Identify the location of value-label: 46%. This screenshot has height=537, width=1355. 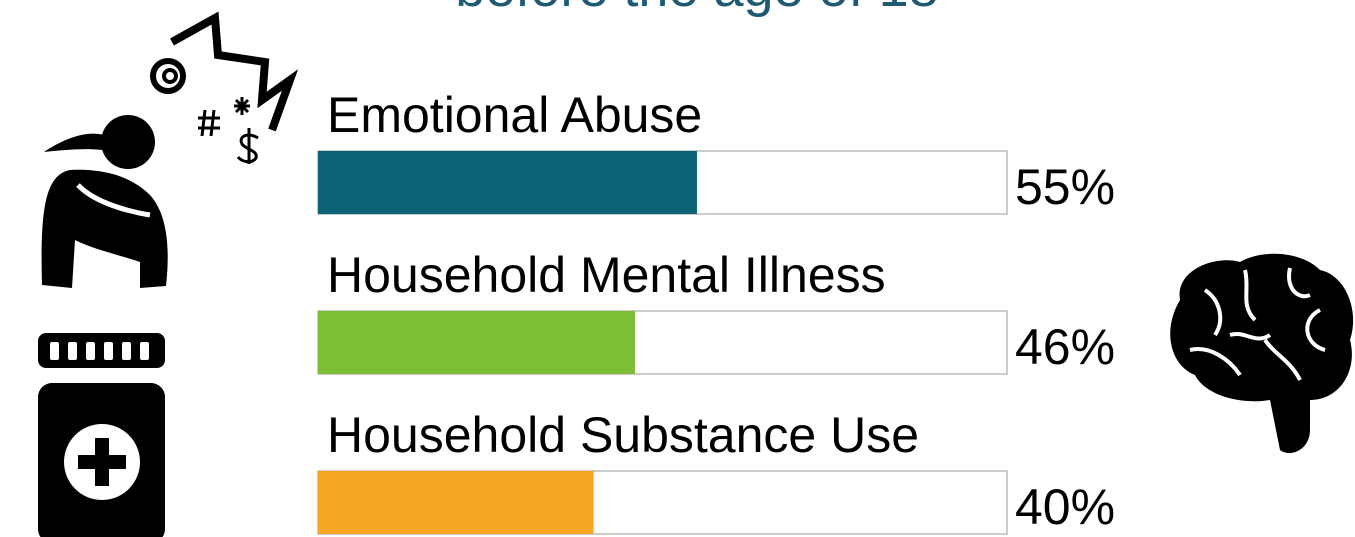
(1065, 347).